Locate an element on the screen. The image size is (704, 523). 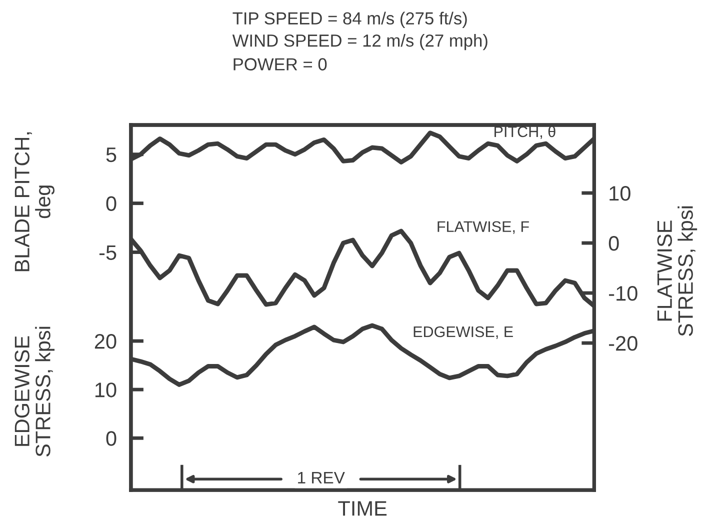
y2-tick-label: -10 is located at coordinates (623, 293).